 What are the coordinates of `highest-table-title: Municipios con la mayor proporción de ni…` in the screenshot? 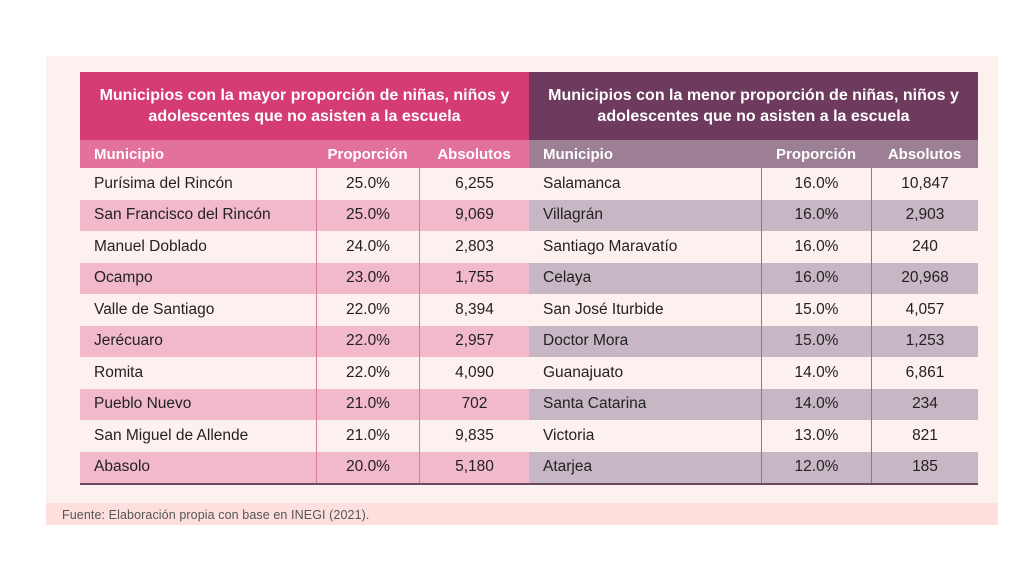 It's located at (304, 106).